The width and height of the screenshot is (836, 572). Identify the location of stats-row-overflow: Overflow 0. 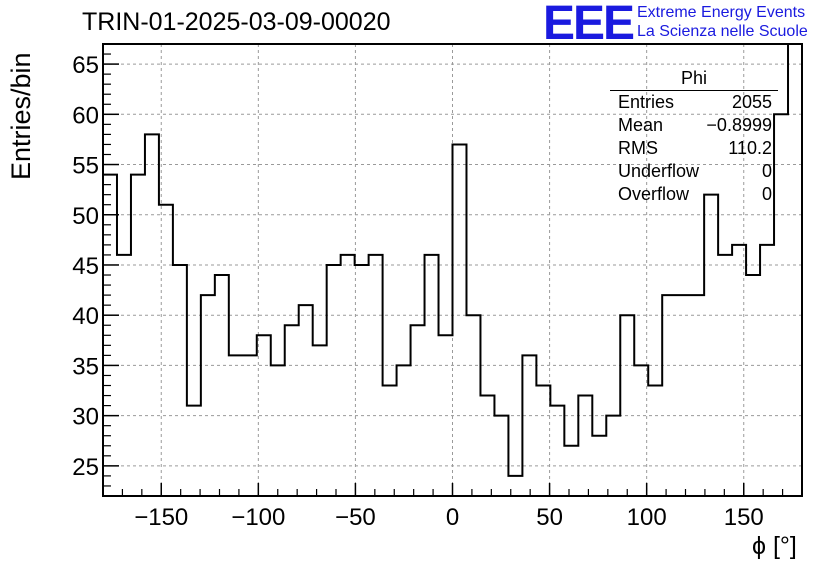
(694, 194).